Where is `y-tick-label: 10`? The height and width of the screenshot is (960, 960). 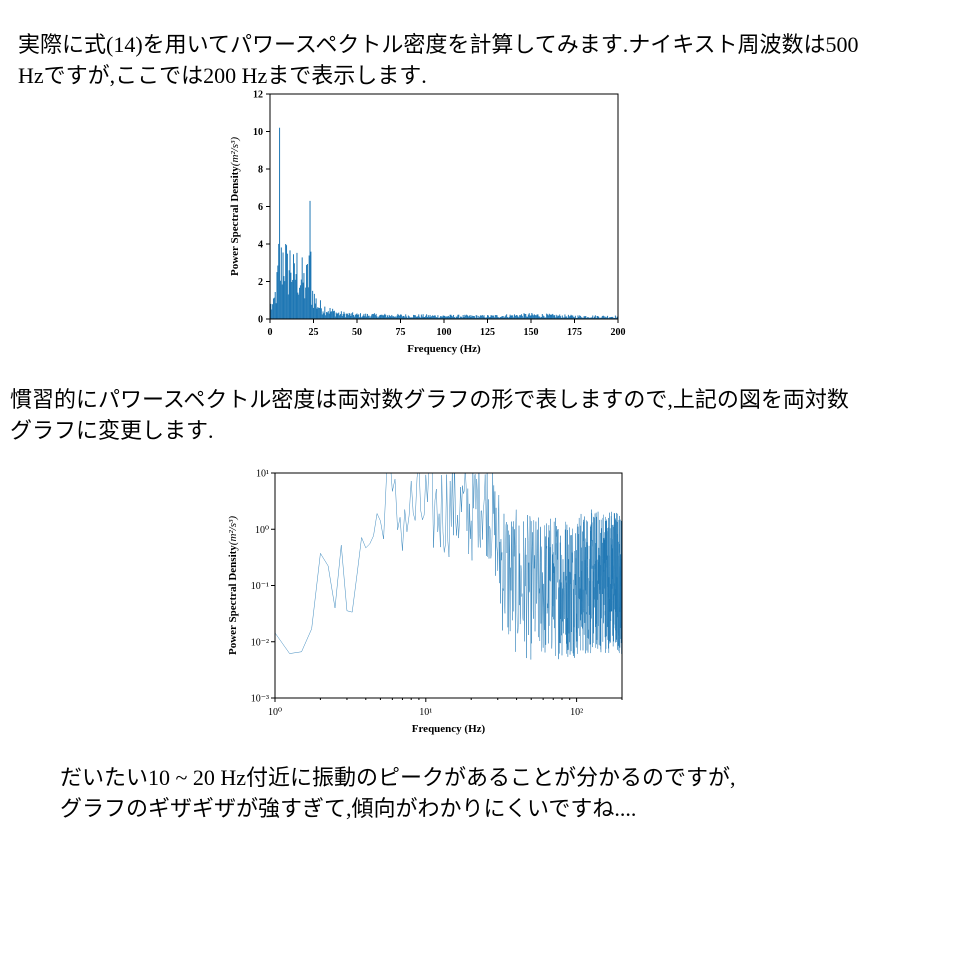 y-tick-label: 10 is located at coordinates (258, 132).